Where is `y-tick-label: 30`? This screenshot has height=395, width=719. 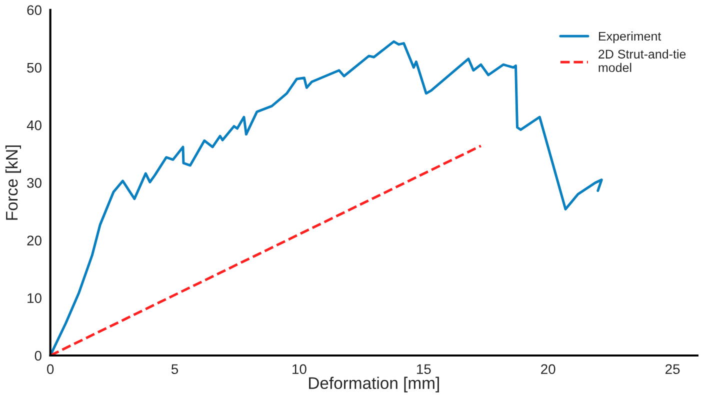 y-tick-label: 30 is located at coordinates (34, 183).